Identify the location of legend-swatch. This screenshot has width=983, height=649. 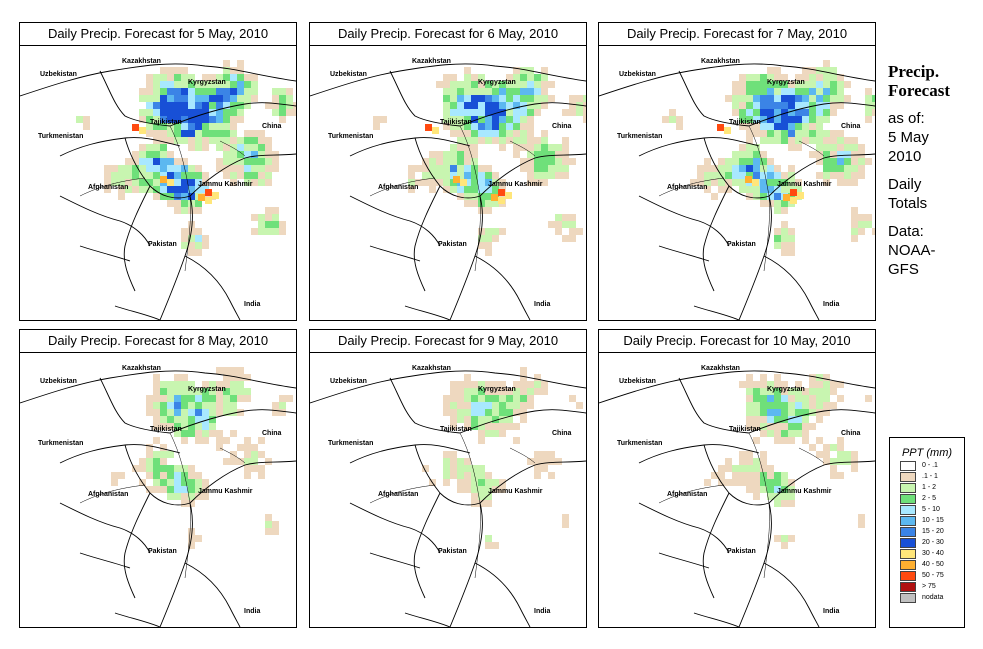
(908, 488).